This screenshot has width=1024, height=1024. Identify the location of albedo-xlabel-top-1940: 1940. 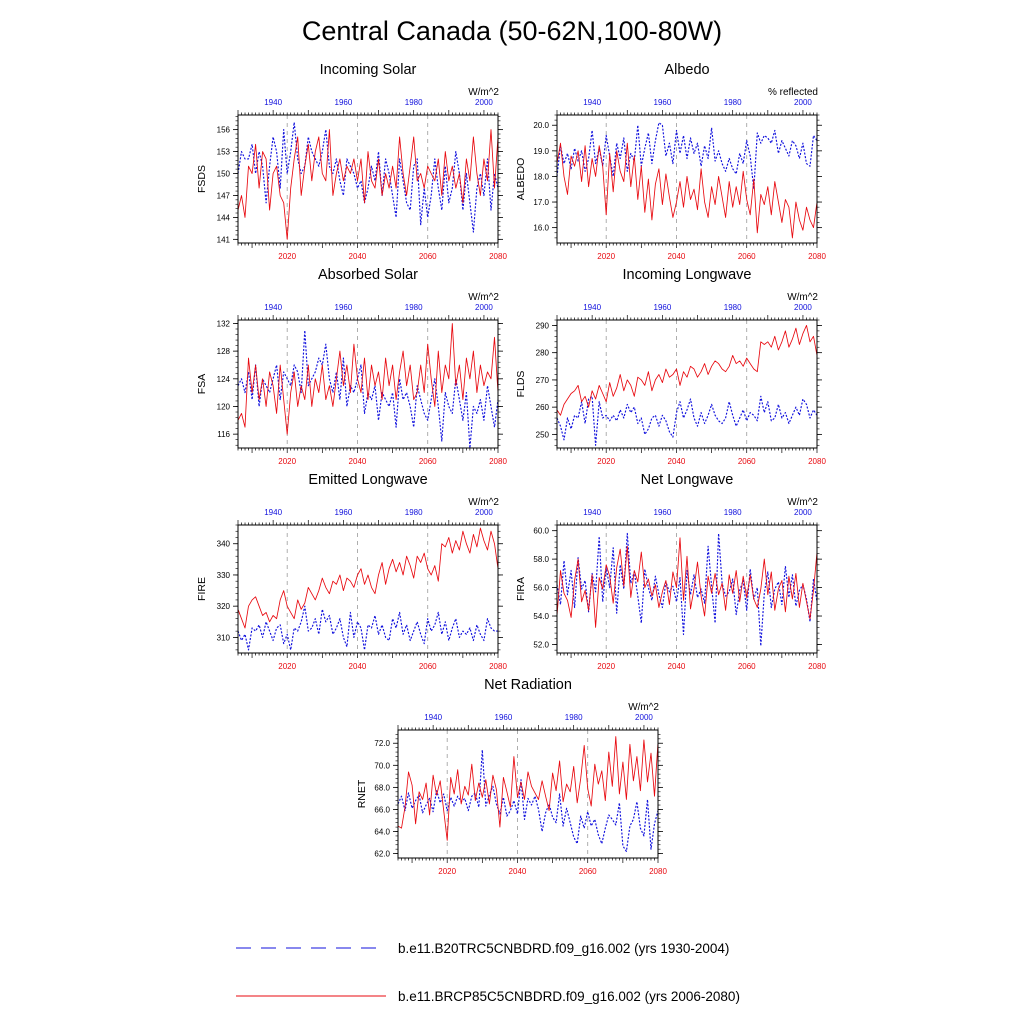
(592, 102).